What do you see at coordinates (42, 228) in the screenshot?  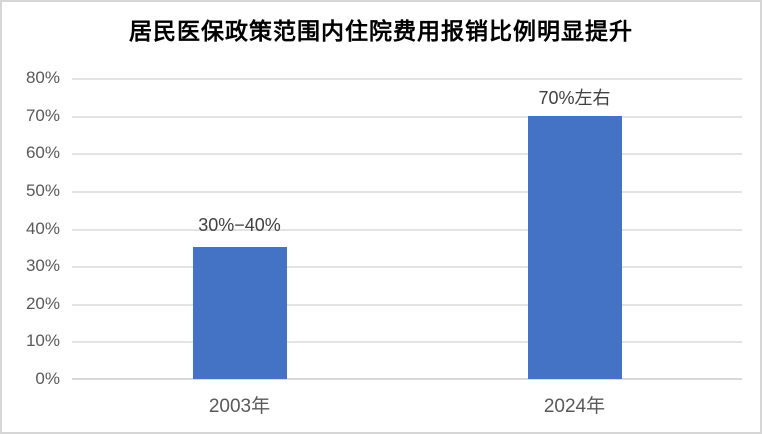 I see `y-tick-label: 40%` at bounding box center [42, 228].